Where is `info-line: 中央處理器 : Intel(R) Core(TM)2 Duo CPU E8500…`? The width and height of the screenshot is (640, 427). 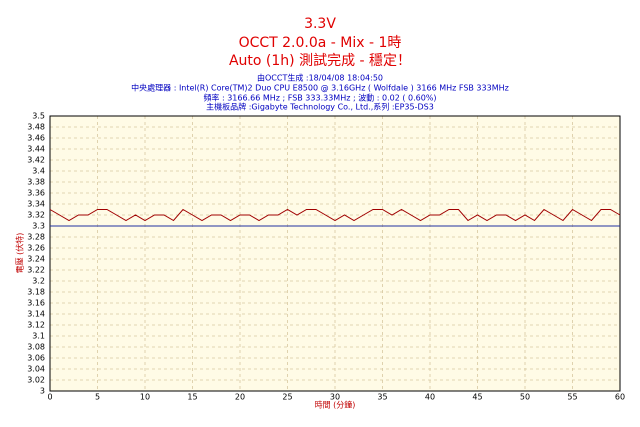 info-line: 中央處理器 : Intel(R) Core(TM)2 Duo CPU E8500… is located at coordinates (320, 88).